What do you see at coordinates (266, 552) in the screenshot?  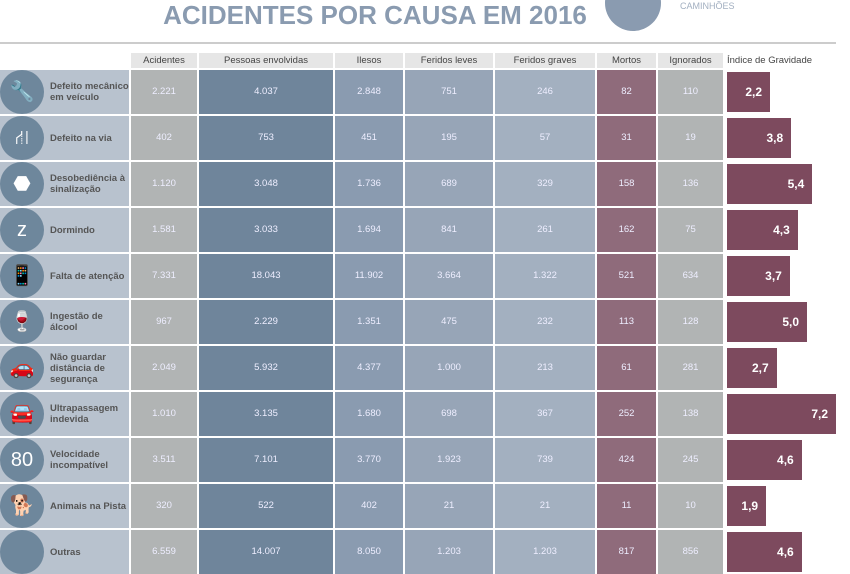 I see `table-cell: 14.007` at bounding box center [266, 552].